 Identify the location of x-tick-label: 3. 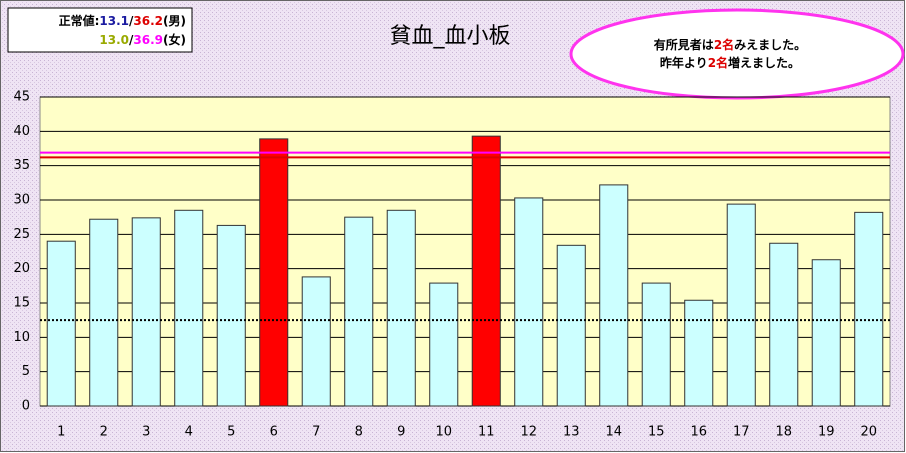
(146, 432).